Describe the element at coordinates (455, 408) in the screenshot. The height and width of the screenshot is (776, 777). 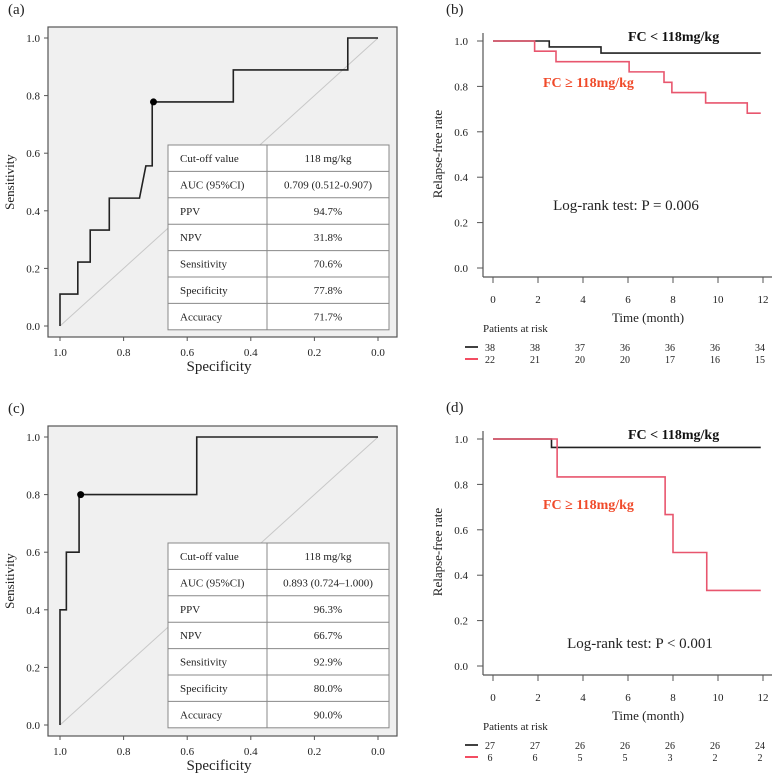
I see `panel-label: (d)` at that location.